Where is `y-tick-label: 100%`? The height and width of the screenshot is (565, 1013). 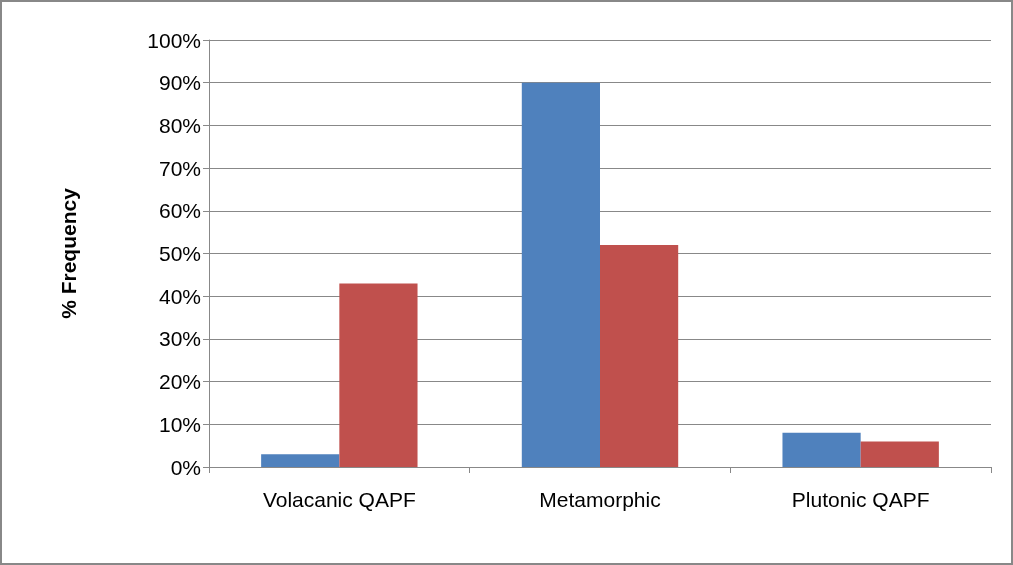 y-tick-label: 100% is located at coordinates (174, 40).